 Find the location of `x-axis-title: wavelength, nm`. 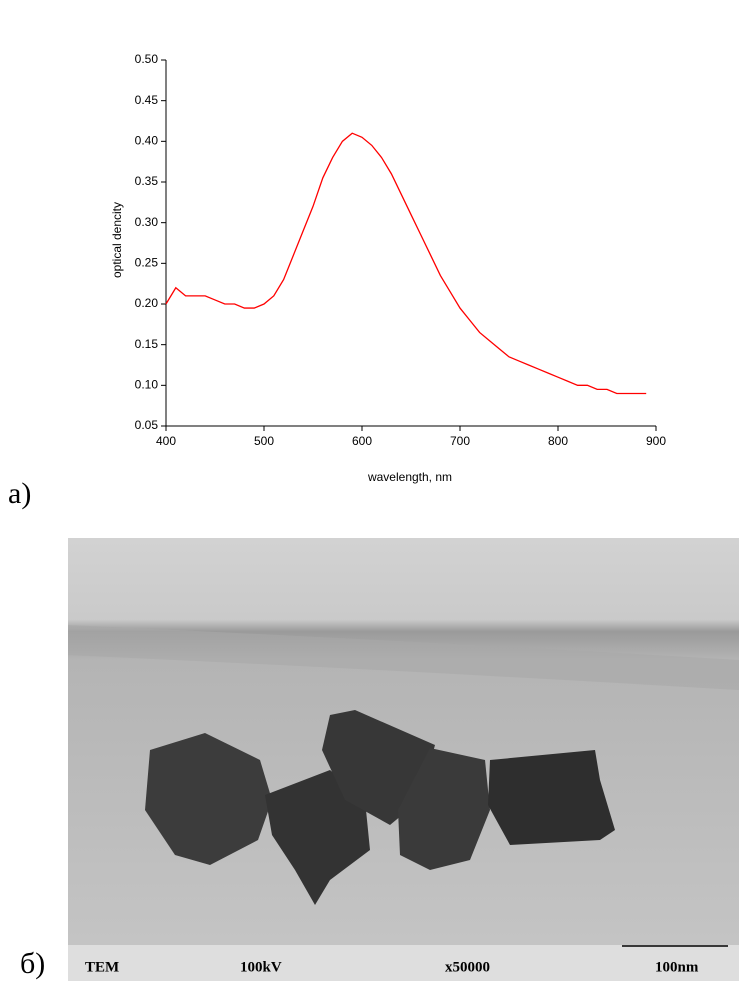

x-axis-title: wavelength, nm is located at coordinates (409, 477).